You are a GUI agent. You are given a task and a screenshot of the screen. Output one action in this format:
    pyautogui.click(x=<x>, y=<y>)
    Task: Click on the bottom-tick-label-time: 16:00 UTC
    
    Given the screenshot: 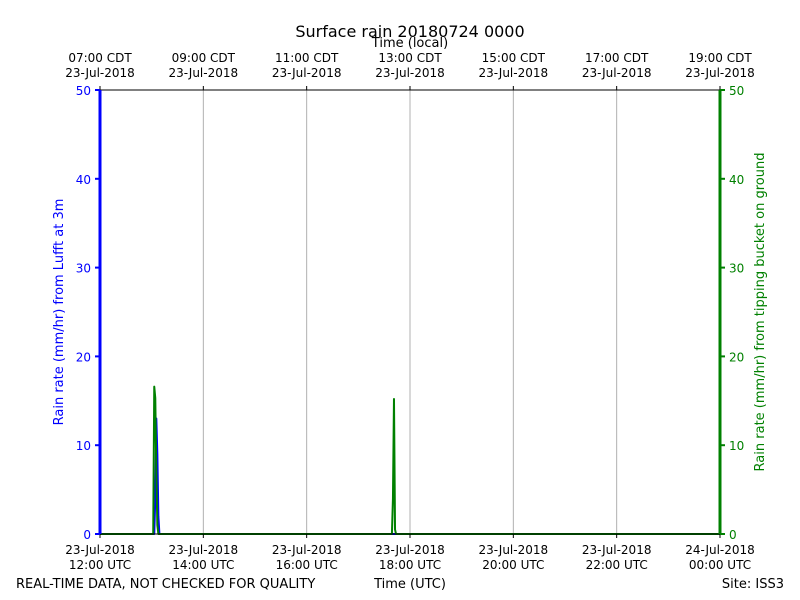 What is the action you would take?
    pyautogui.click(x=307, y=565)
    